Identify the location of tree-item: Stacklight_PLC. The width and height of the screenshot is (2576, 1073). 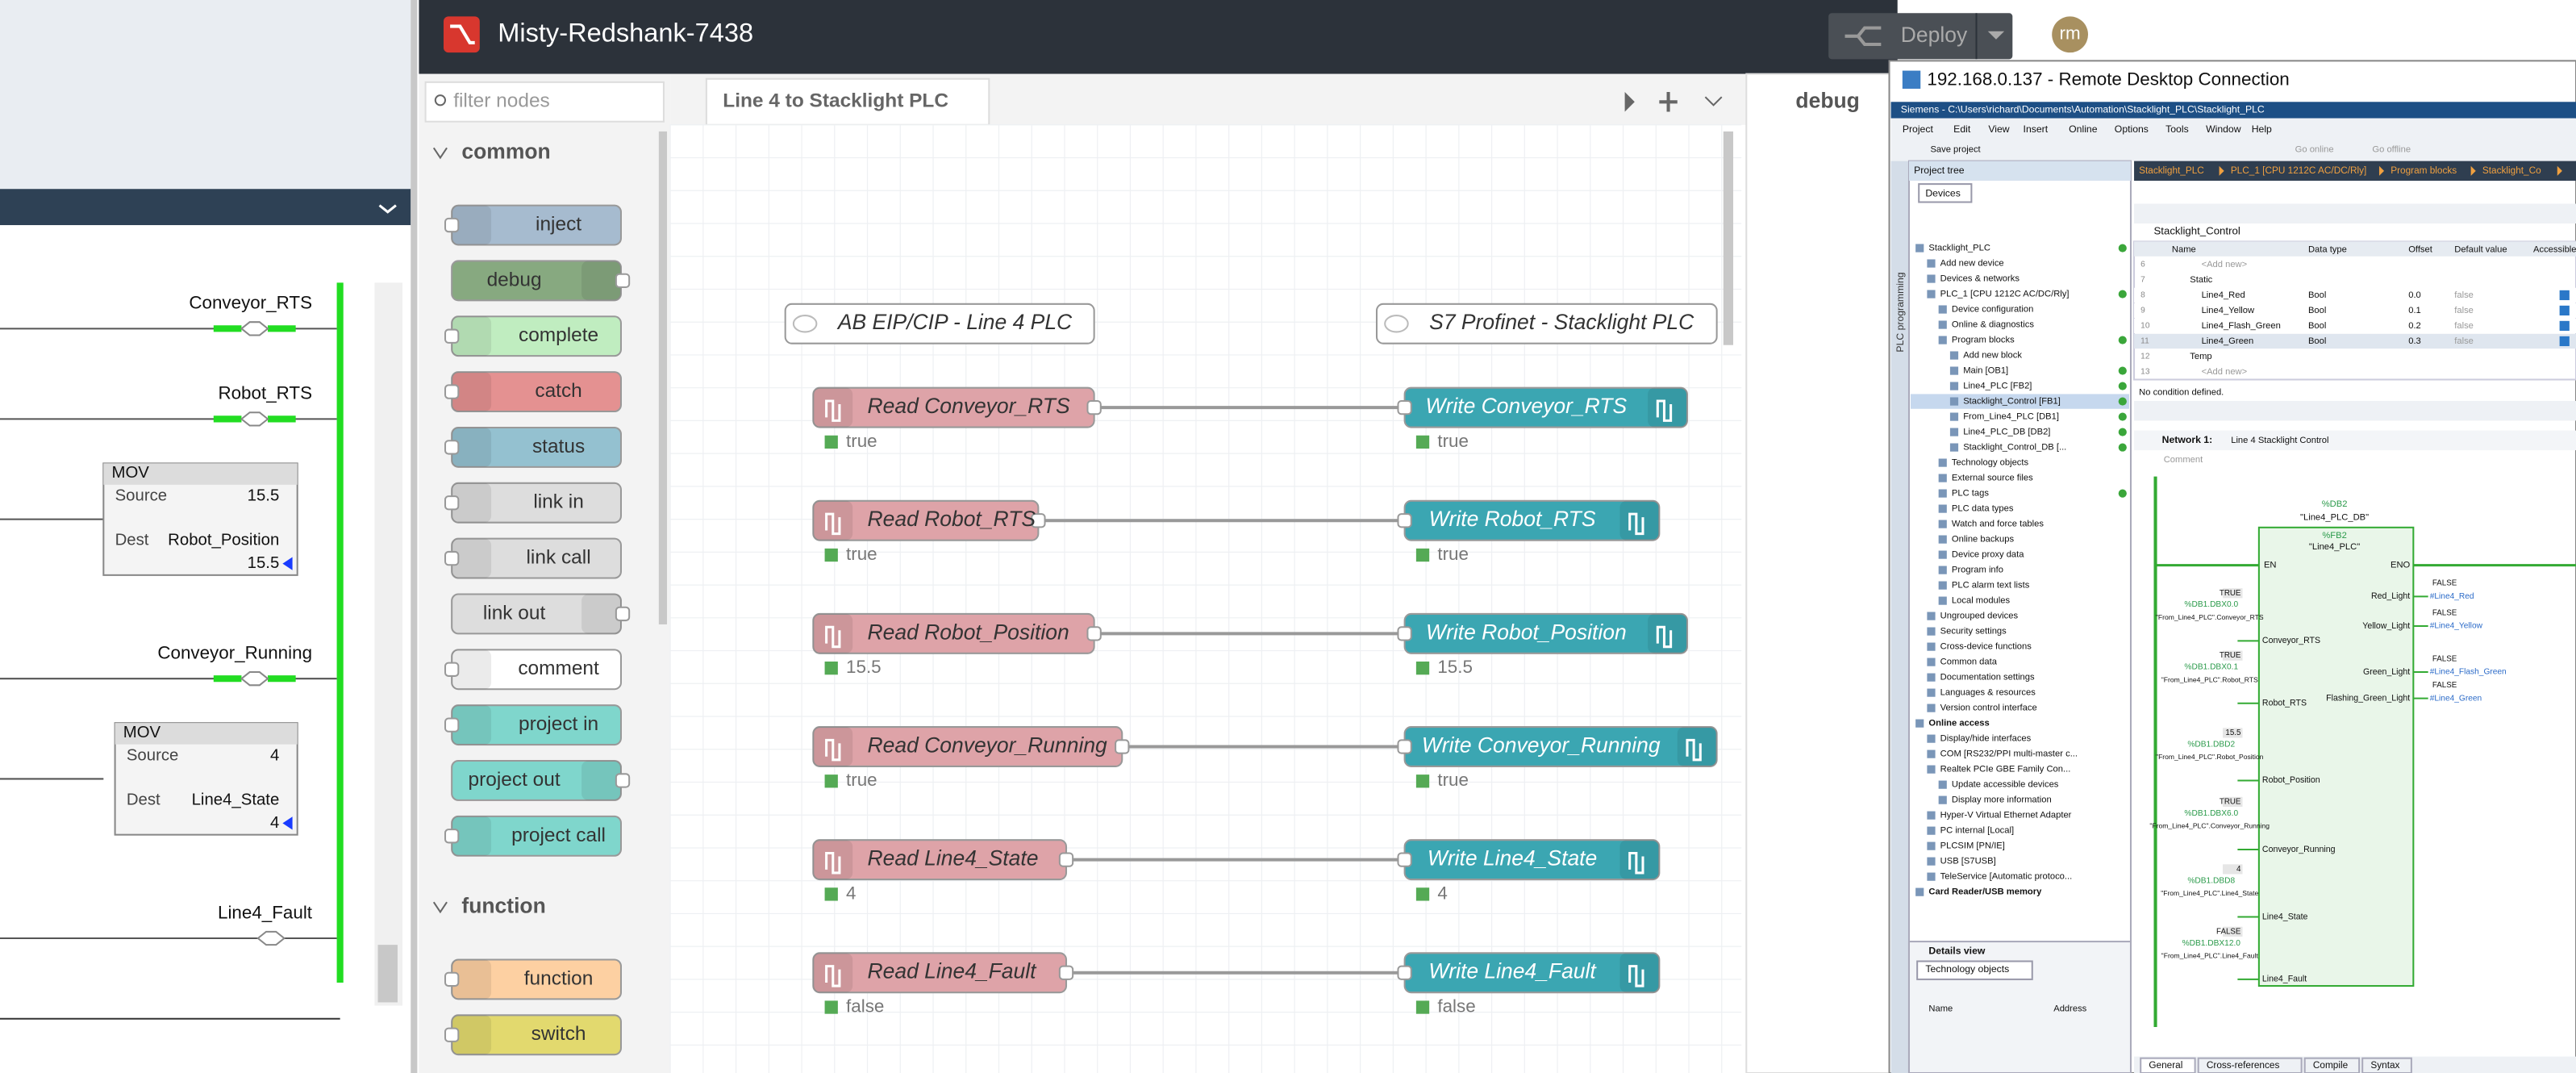
(1959, 249).